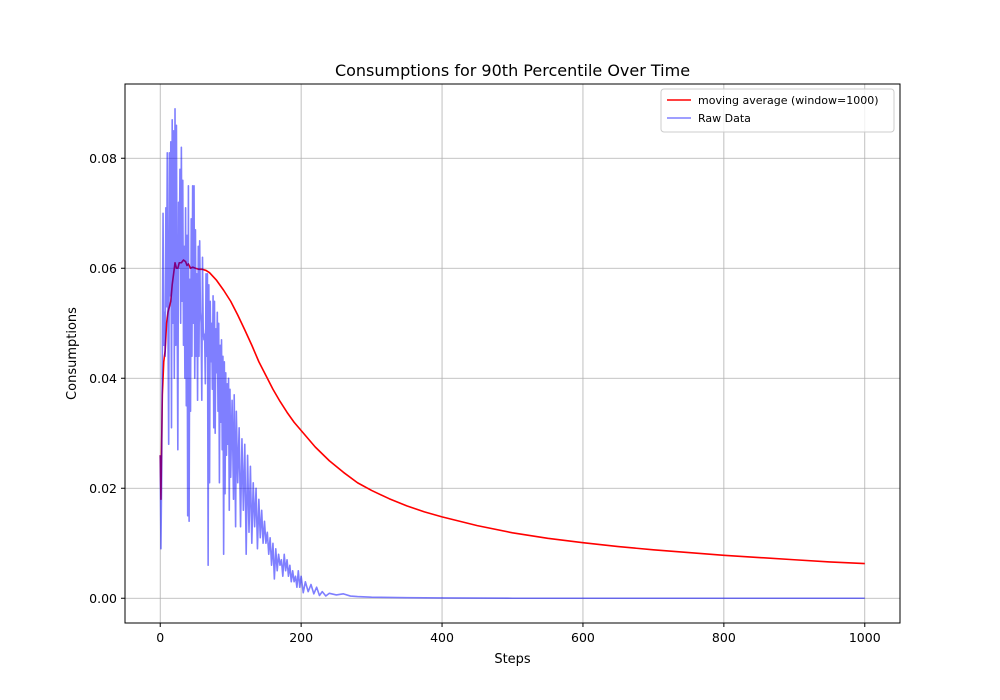 This screenshot has height=700, width=1000. I want to click on x-tick-label: 800, so click(724, 637).